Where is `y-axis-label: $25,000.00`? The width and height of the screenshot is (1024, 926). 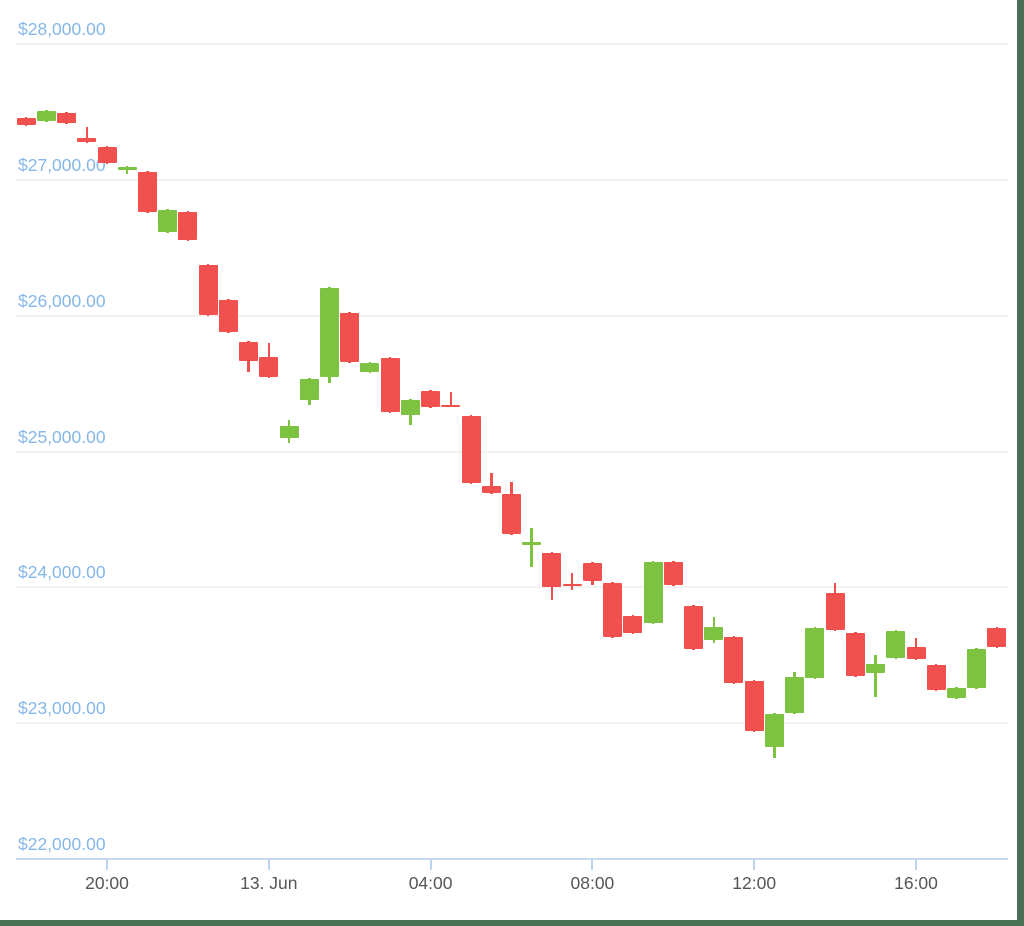
y-axis-label: $25,000.00 is located at coordinates (62, 436).